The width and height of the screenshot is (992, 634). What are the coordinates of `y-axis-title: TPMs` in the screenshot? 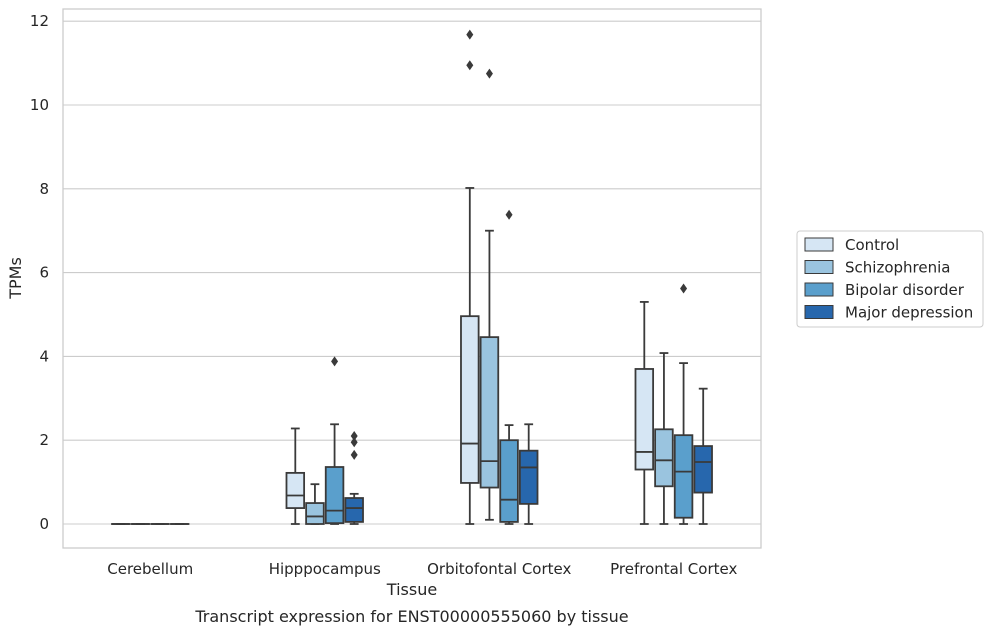 It's located at (15, 278).